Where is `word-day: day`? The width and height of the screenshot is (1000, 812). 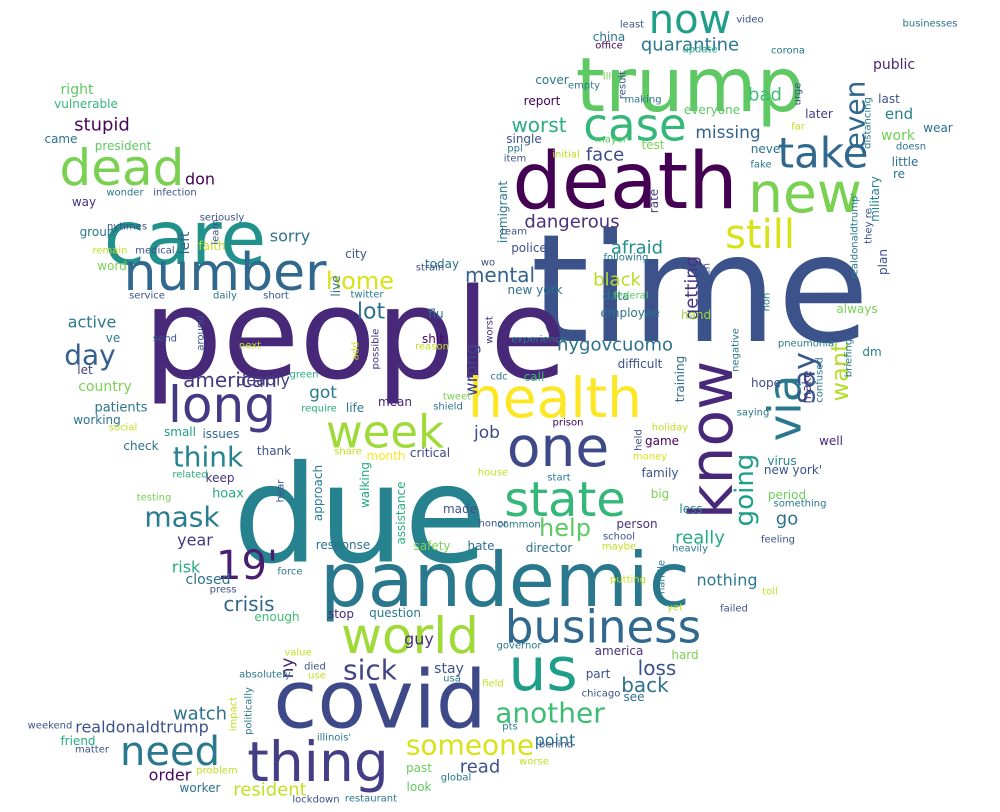
word-day: day is located at coordinates (90, 355).